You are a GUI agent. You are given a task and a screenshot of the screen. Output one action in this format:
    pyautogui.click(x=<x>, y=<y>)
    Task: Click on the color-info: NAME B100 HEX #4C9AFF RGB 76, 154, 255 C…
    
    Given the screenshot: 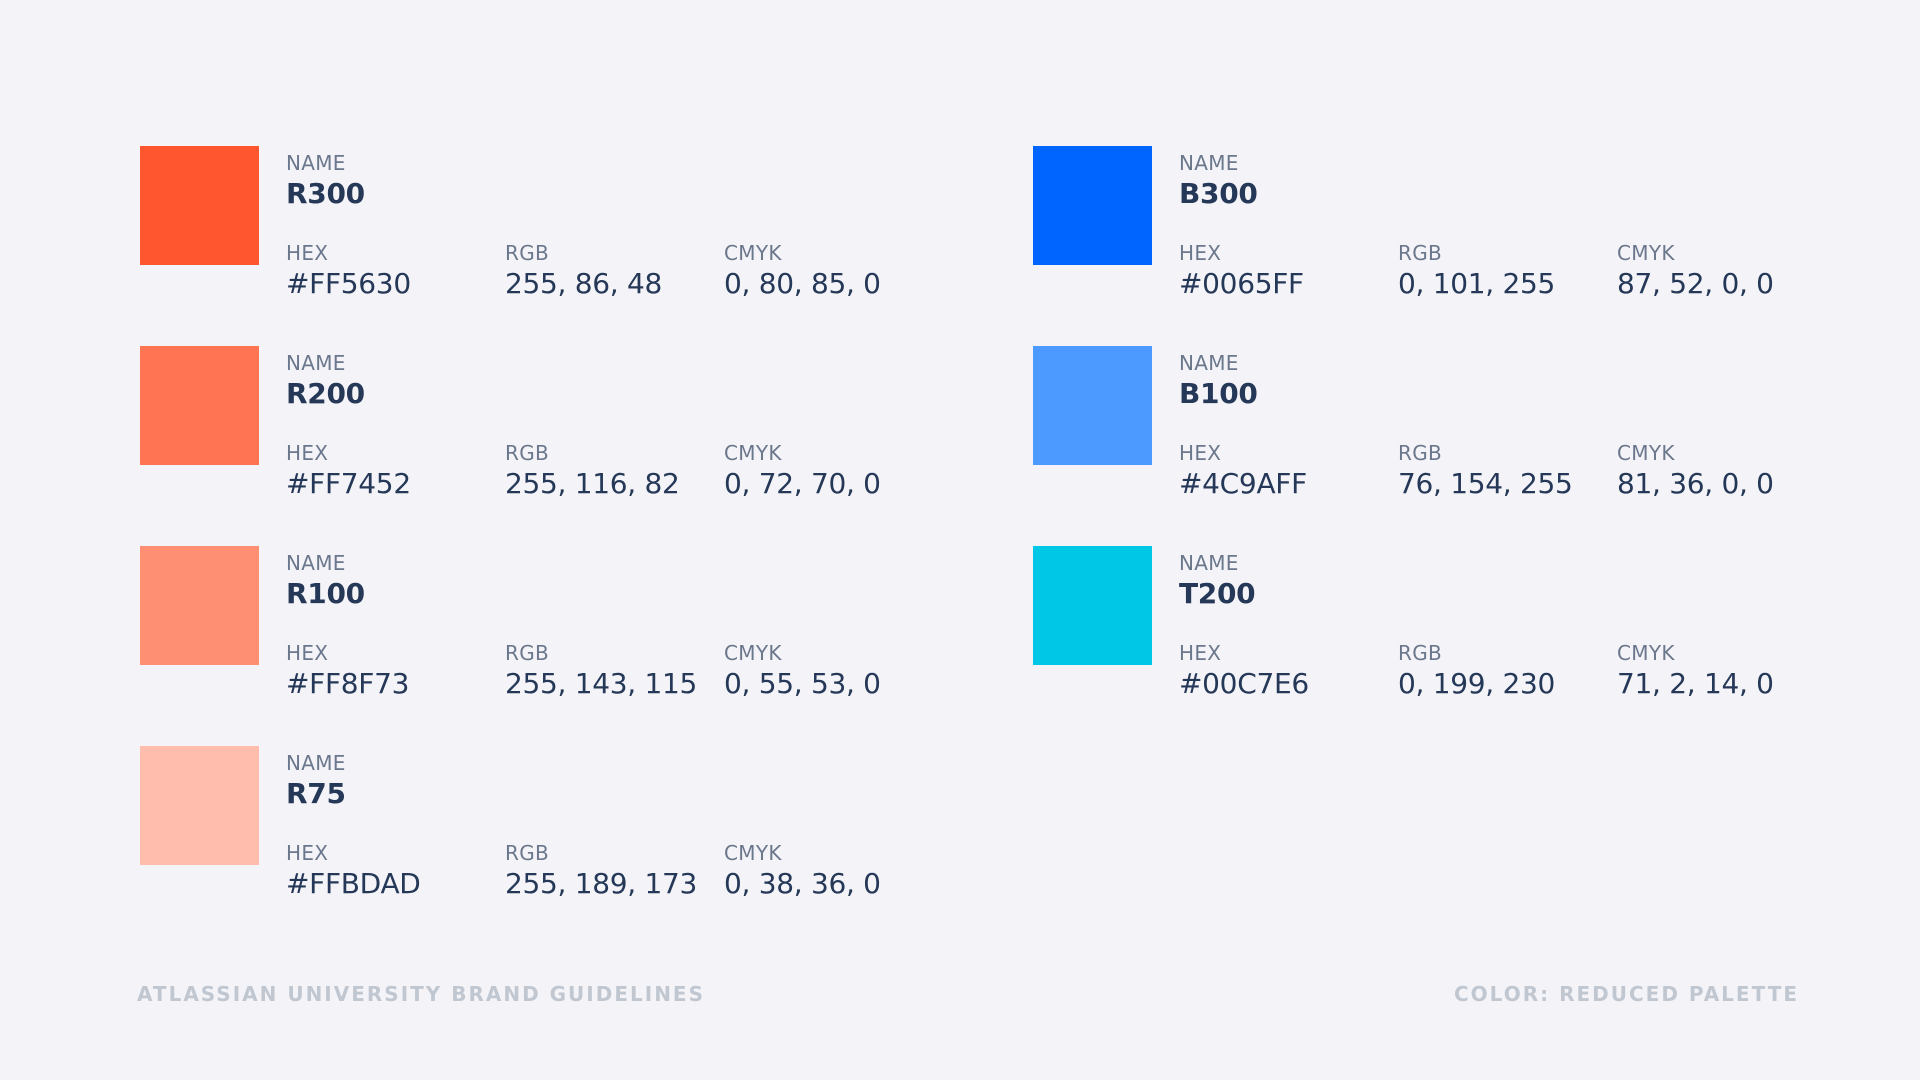 What is the action you would take?
    pyautogui.click(x=1507, y=426)
    